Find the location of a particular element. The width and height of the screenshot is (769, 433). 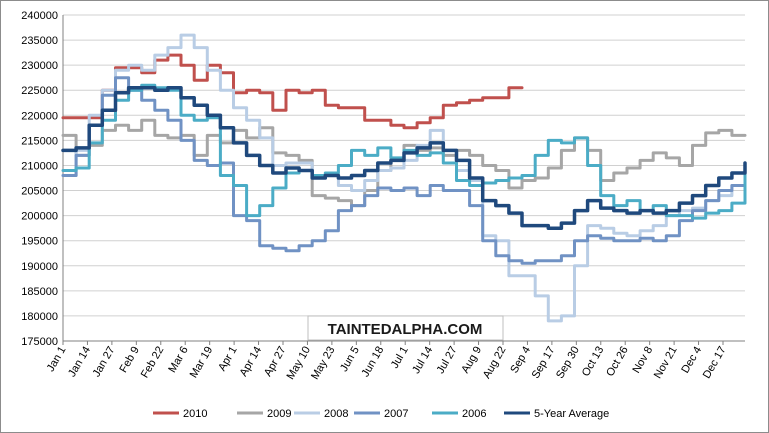

watermark-text: TAINTEDALPHA.COM is located at coordinates (405, 329).